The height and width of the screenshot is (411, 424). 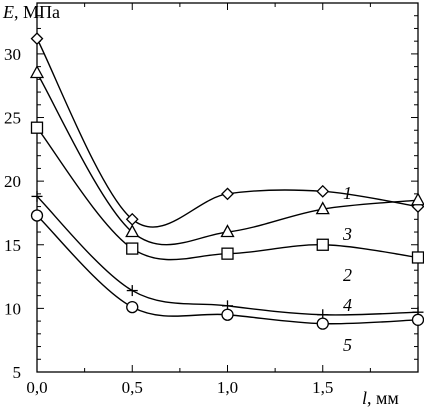 I want to click on x-axis-title: l, мм, so click(x=380, y=398).